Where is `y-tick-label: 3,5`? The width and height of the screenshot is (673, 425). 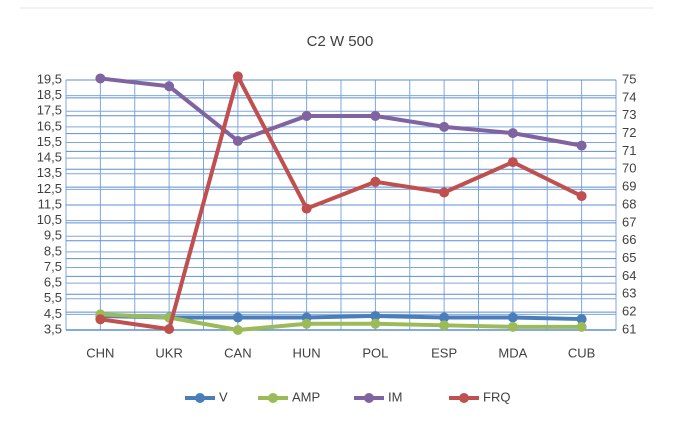
y-tick-label: 3,5 is located at coordinates (53, 328).